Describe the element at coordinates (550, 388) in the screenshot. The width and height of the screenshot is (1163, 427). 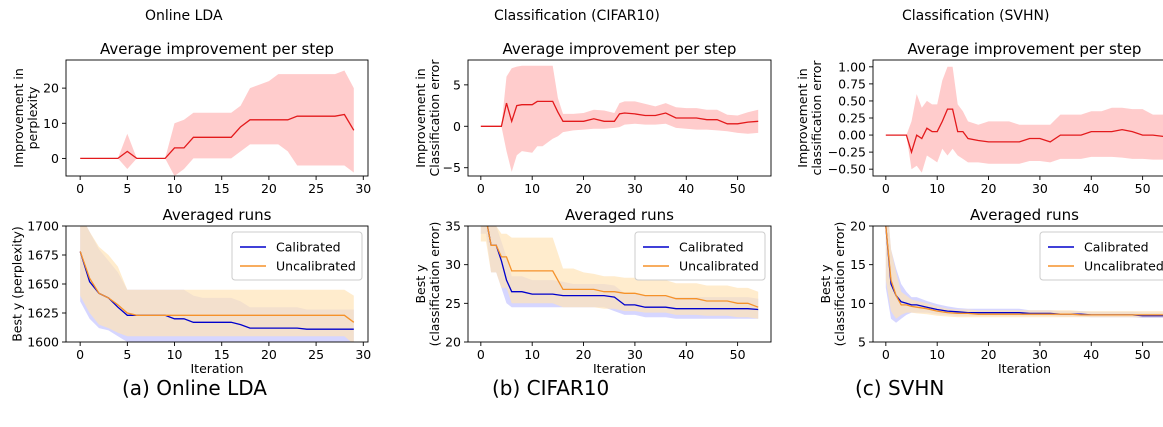
I see `caption-cifar: (b) CIFAR10` at that location.